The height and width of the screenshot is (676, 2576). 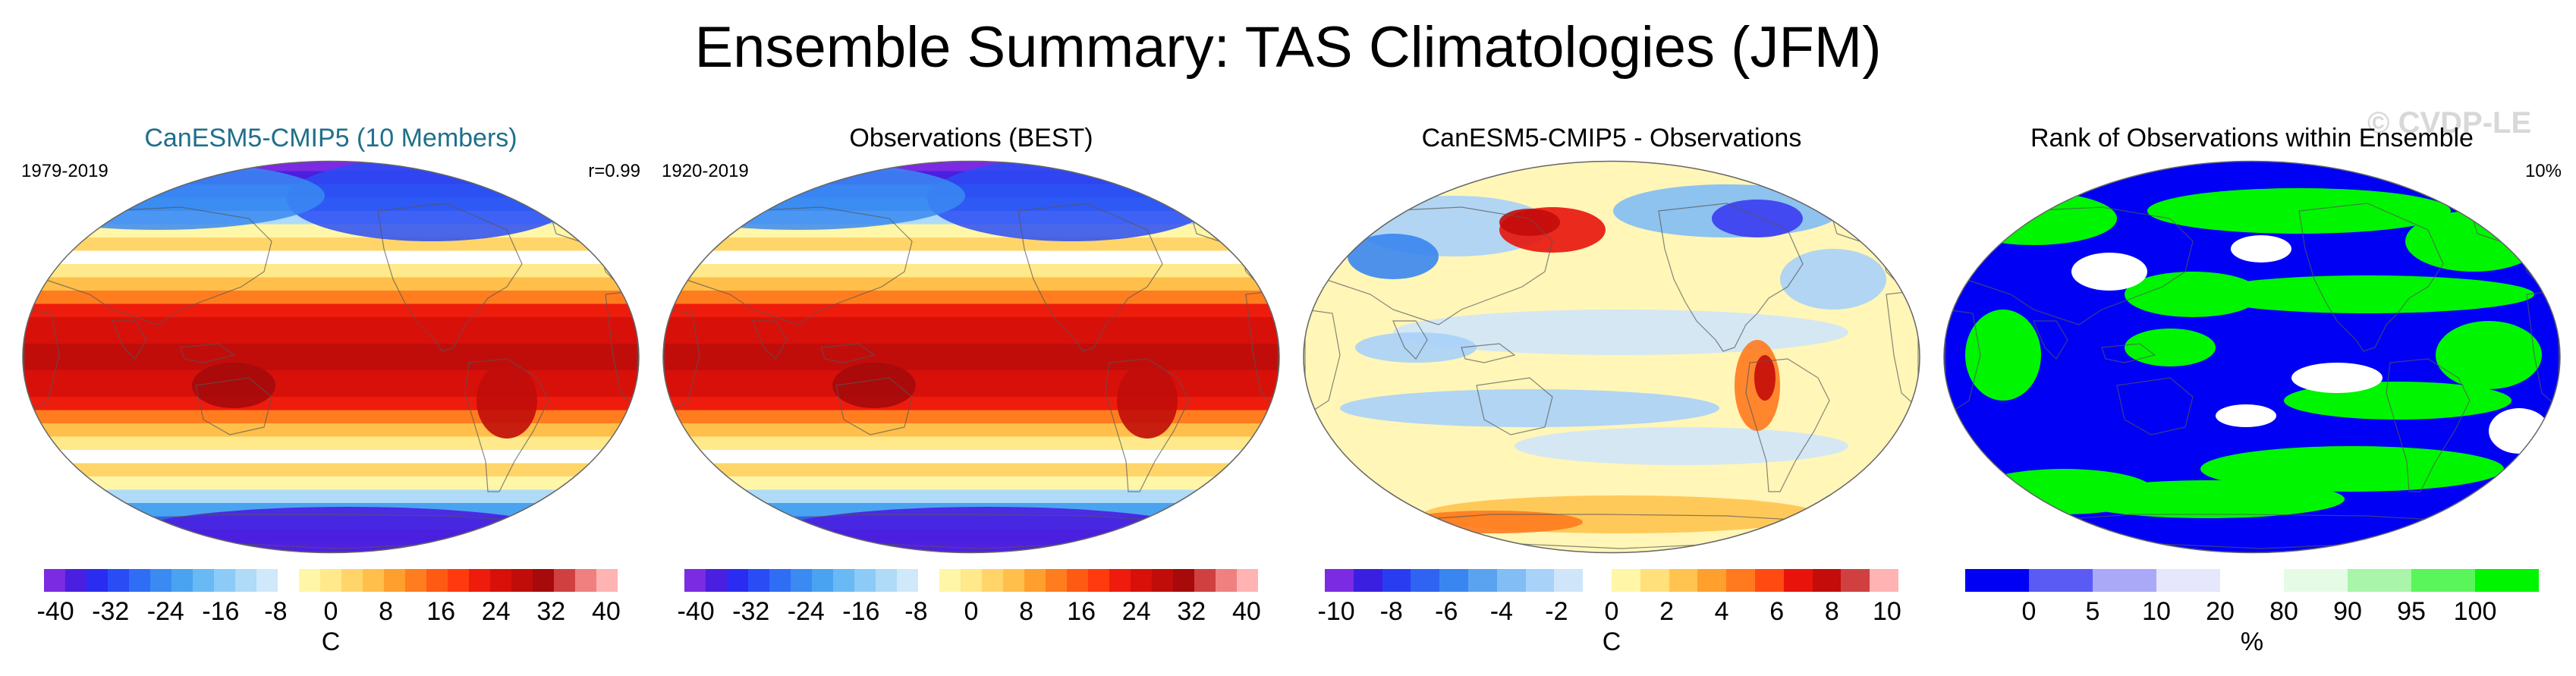 What do you see at coordinates (2220, 611) in the screenshot?
I see `colorbar-tick-label: 20` at bounding box center [2220, 611].